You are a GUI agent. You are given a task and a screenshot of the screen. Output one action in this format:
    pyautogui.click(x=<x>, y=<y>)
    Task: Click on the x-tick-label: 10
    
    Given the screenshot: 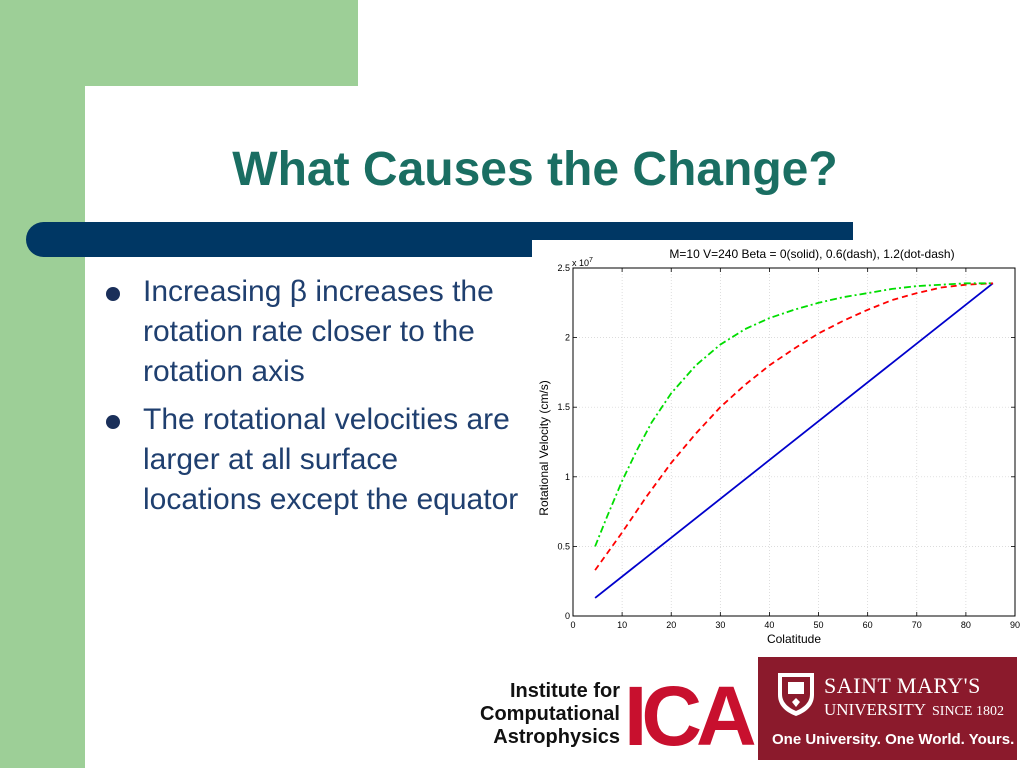 What is the action you would take?
    pyautogui.click(x=622, y=625)
    